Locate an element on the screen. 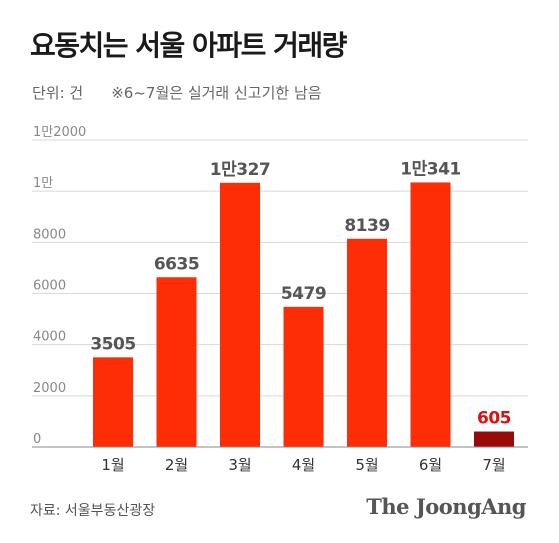 The image size is (559, 543). publisher-logo: The JoongAng is located at coordinates (446, 506).